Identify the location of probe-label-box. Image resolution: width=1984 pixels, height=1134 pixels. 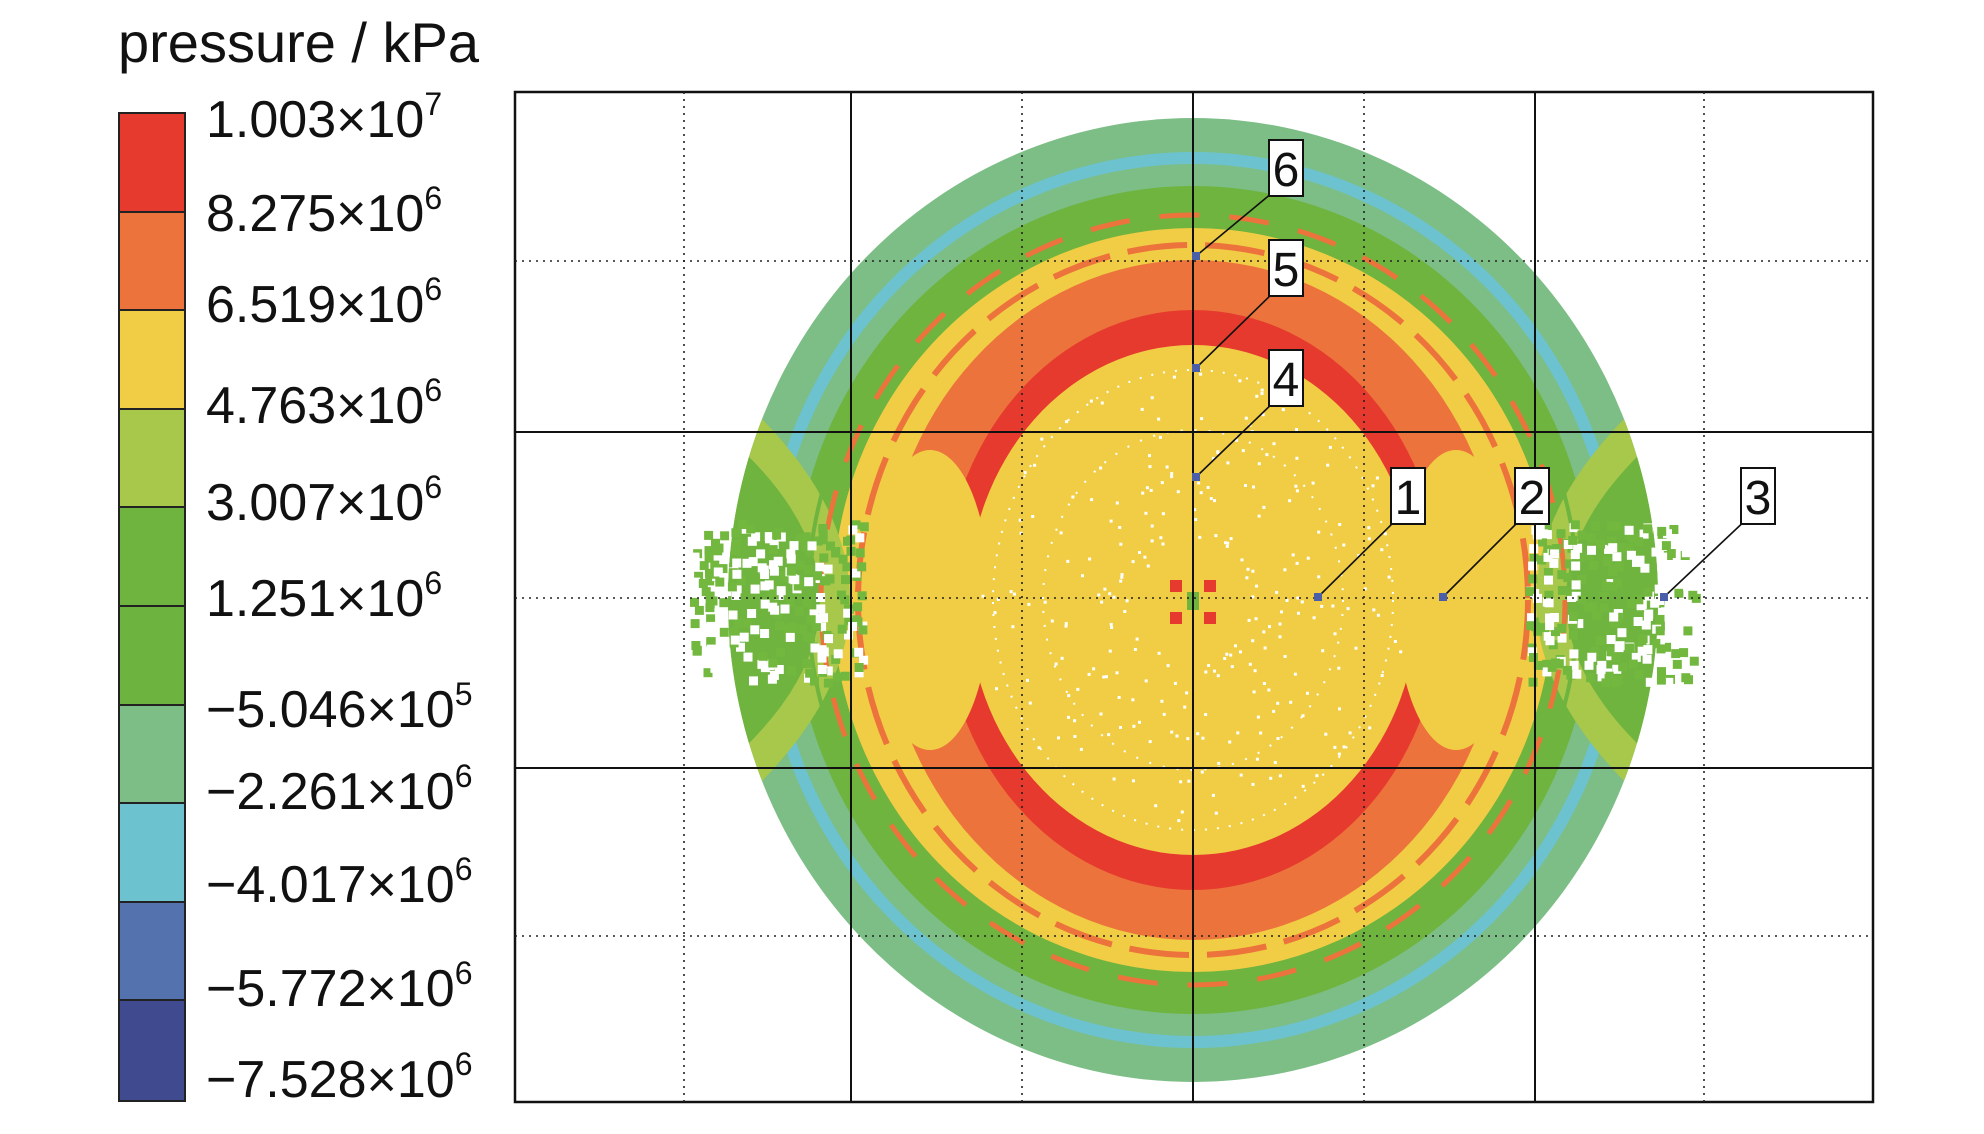
(1532, 496).